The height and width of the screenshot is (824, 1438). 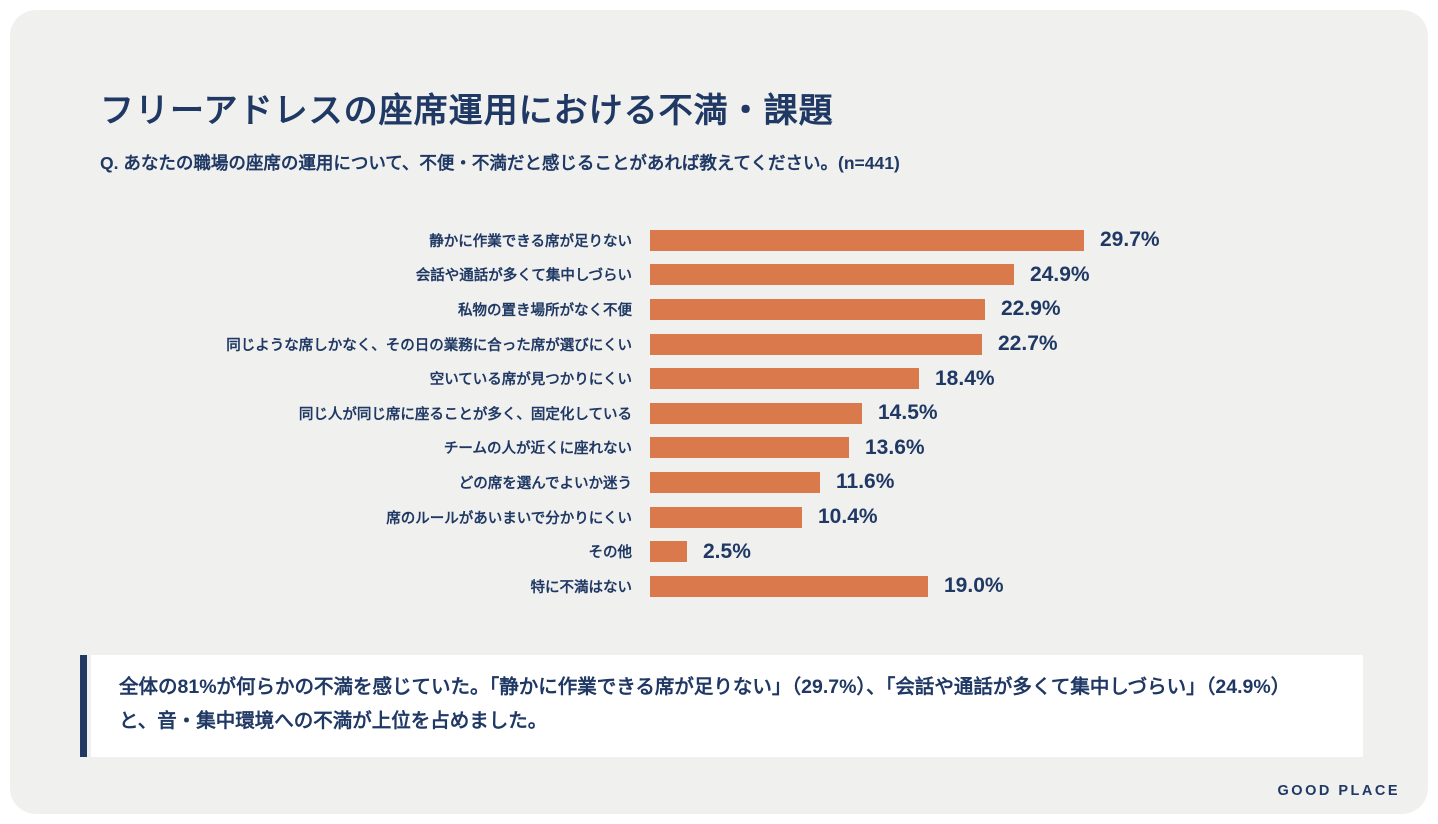 I want to click on chart-row: 静かに作業できる席が足りない 29.7%, so click(x=725, y=240).